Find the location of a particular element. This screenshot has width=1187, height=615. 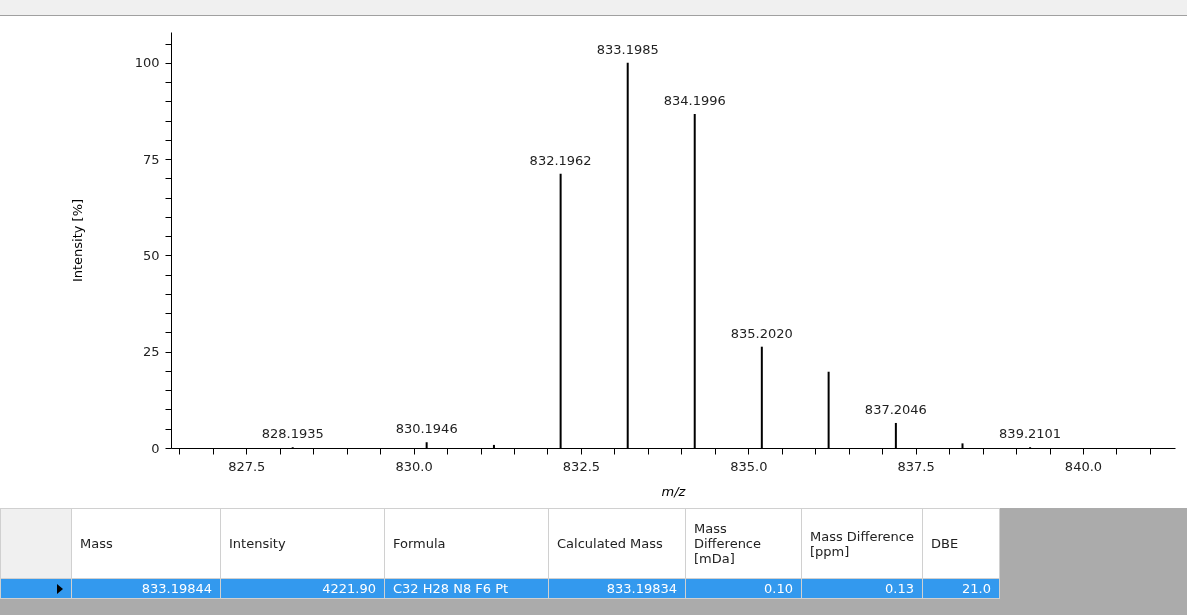

text: 833.19844 is located at coordinates (146, 588).